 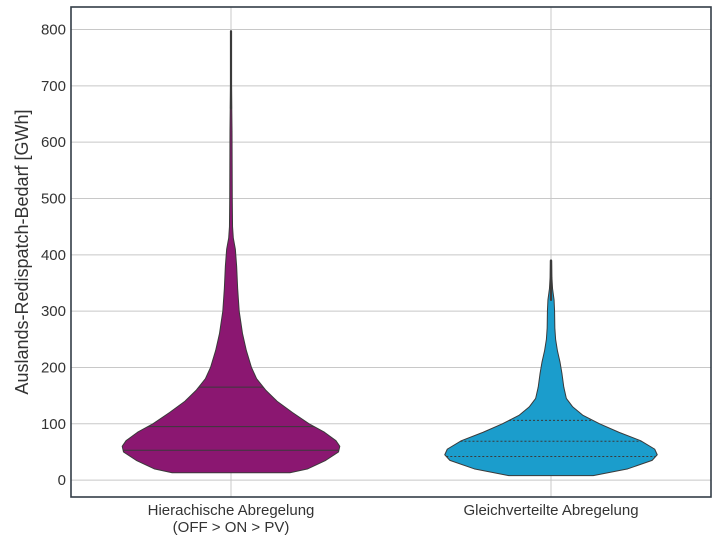 I want to click on x-tick-label-line: Gleichverteilte Abregelung, so click(x=550, y=510).